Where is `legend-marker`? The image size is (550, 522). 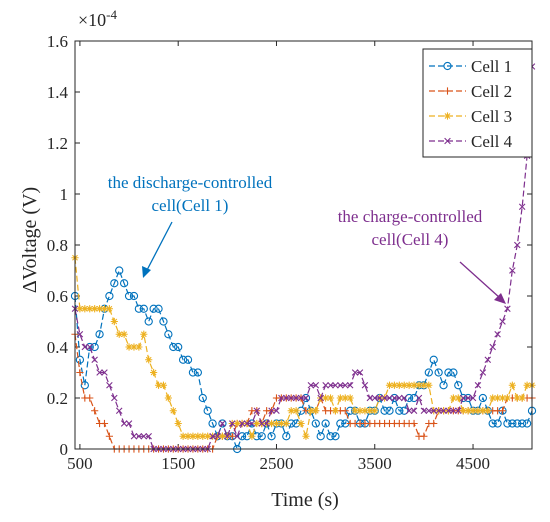 legend-marker is located at coordinates (447, 141).